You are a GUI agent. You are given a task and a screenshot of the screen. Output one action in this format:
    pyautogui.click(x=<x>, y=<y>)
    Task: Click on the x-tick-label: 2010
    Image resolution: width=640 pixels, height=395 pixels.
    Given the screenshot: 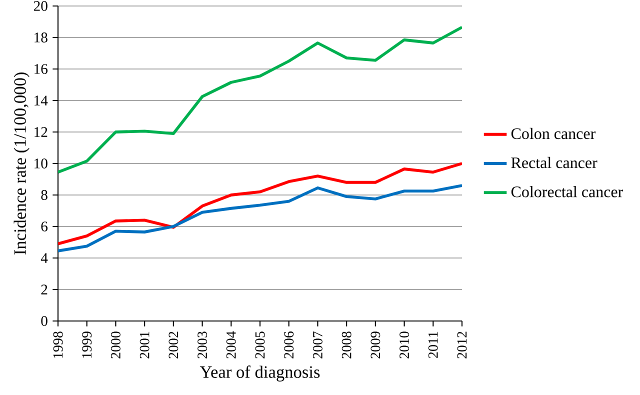 What is the action you would take?
    pyautogui.click(x=405, y=345)
    